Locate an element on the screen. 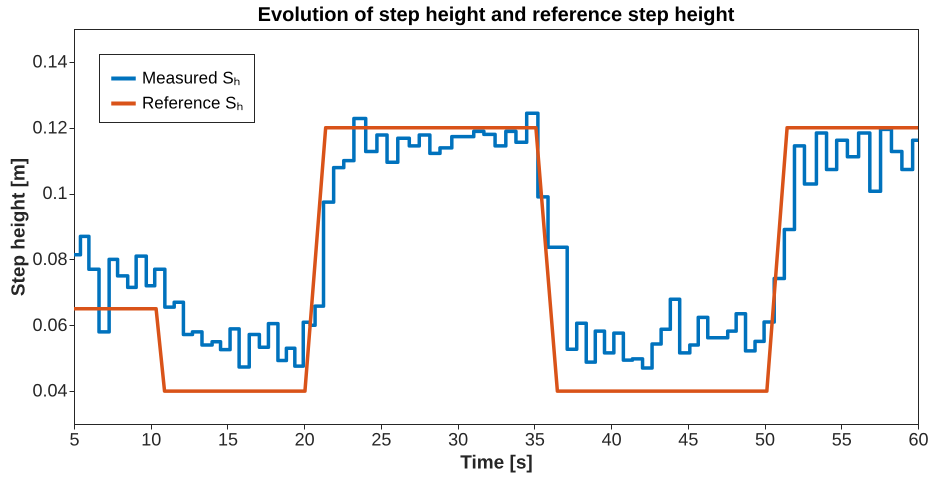 The height and width of the screenshot is (477, 947). x-tick-label: 5 is located at coordinates (74, 440).